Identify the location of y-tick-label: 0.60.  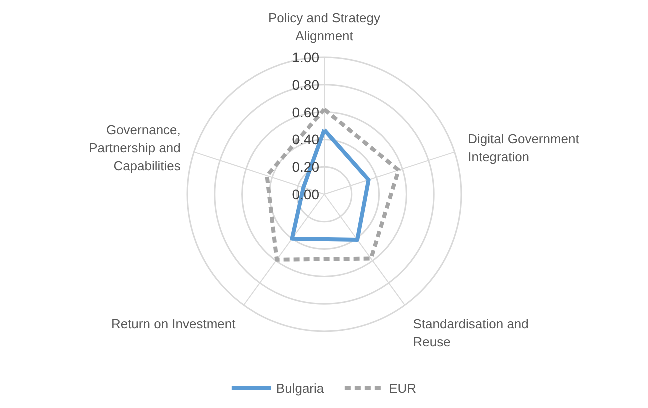
(306, 112).